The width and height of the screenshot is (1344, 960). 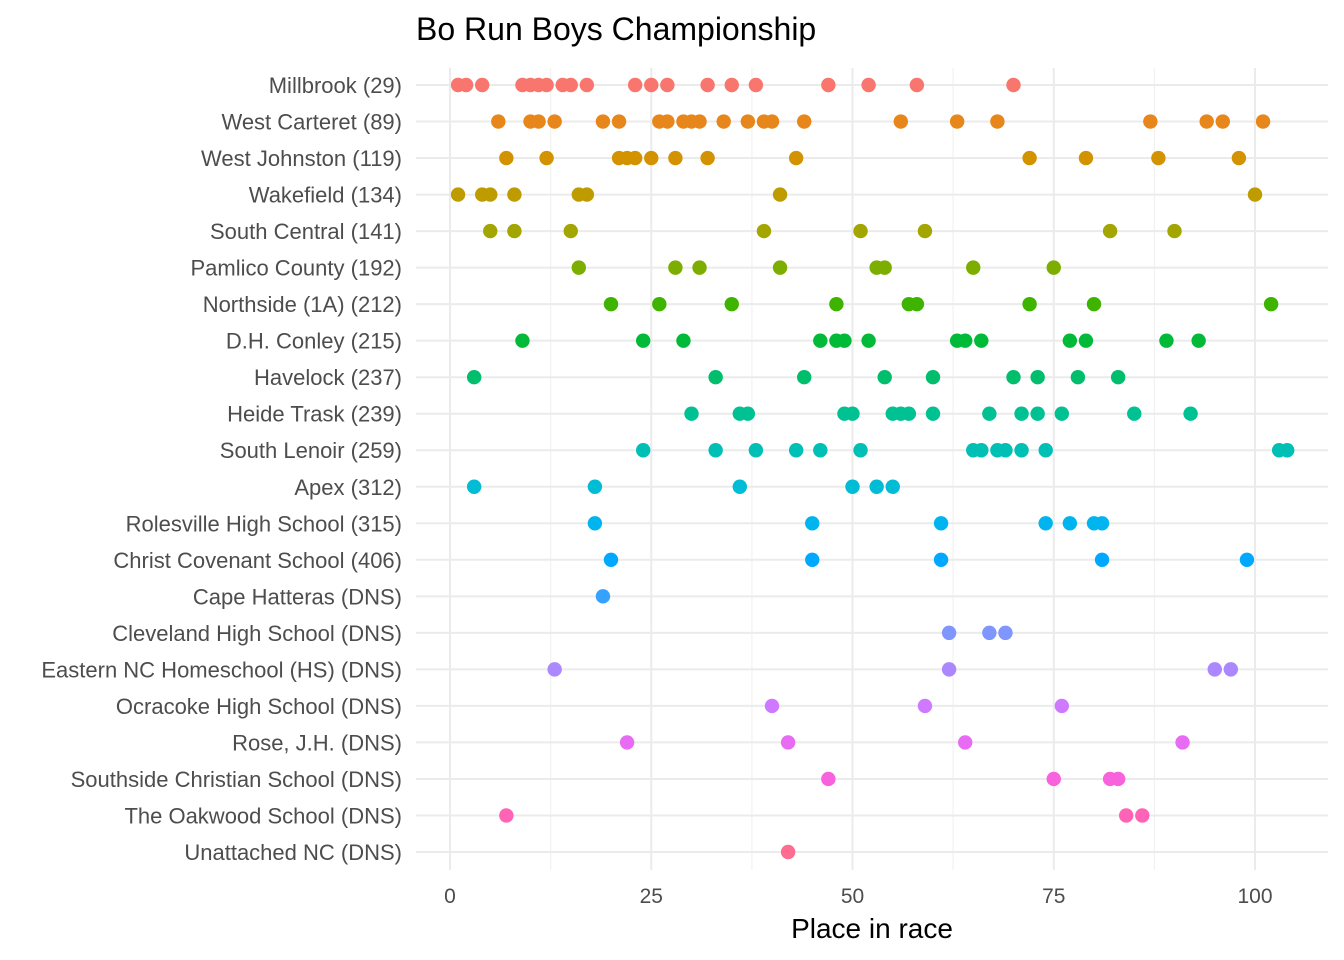 I want to click on y-tick-label: Eastern NC Homeschool (HS) (DNS), so click(x=221, y=669).